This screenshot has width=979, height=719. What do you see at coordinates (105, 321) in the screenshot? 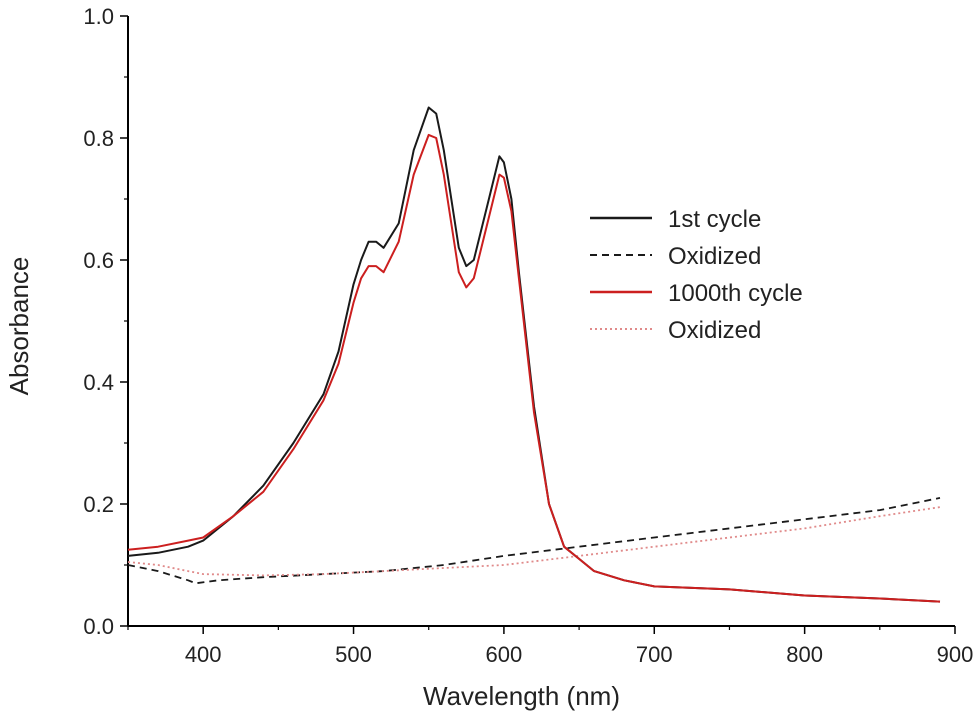
I see `y-axis-ticks: 0.0 0.2 0.4 0.6 0.8 1.0` at bounding box center [105, 321].